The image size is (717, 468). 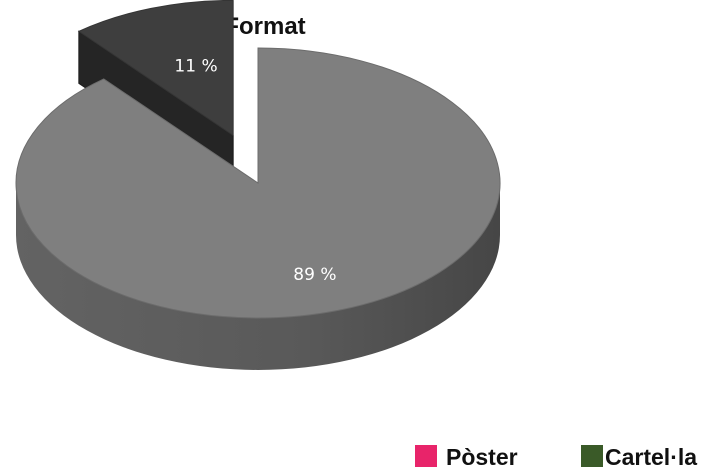 I want to click on legend: Pòster Cartel·la, so click(x=556, y=456).